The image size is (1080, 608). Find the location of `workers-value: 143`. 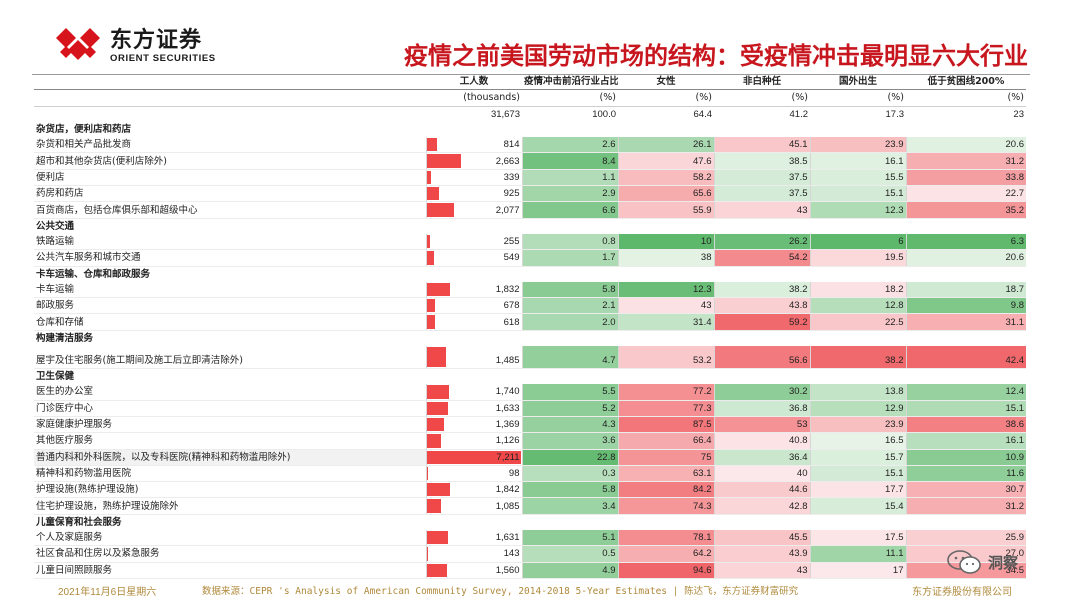

workers-value: 143 is located at coordinates (511, 554).